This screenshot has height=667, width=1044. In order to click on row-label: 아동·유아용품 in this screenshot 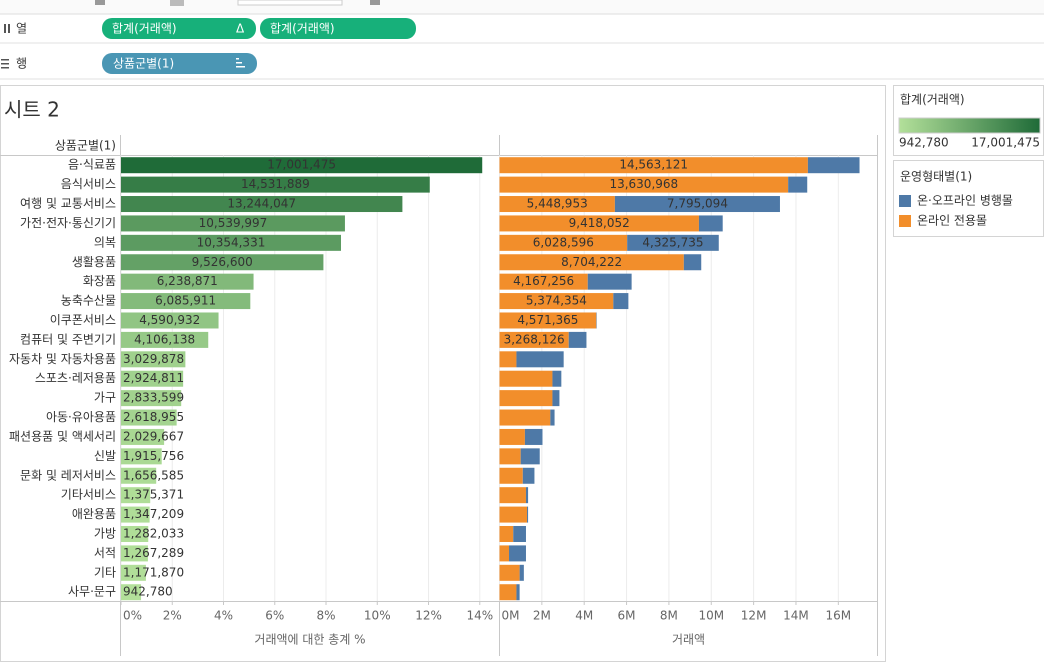, I will do `click(81, 417)`.